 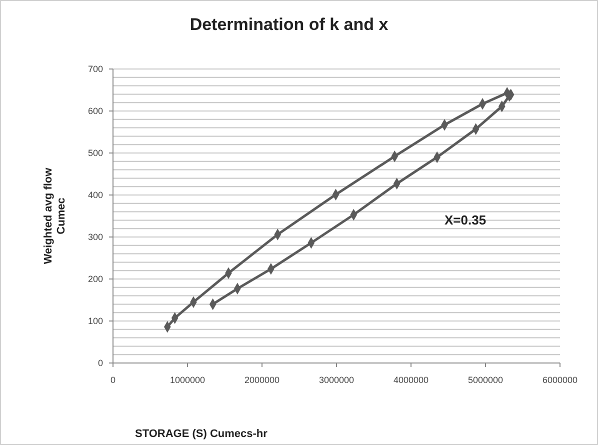 What do you see at coordinates (95, 279) in the screenshot?
I see `y-tick-label: 200` at bounding box center [95, 279].